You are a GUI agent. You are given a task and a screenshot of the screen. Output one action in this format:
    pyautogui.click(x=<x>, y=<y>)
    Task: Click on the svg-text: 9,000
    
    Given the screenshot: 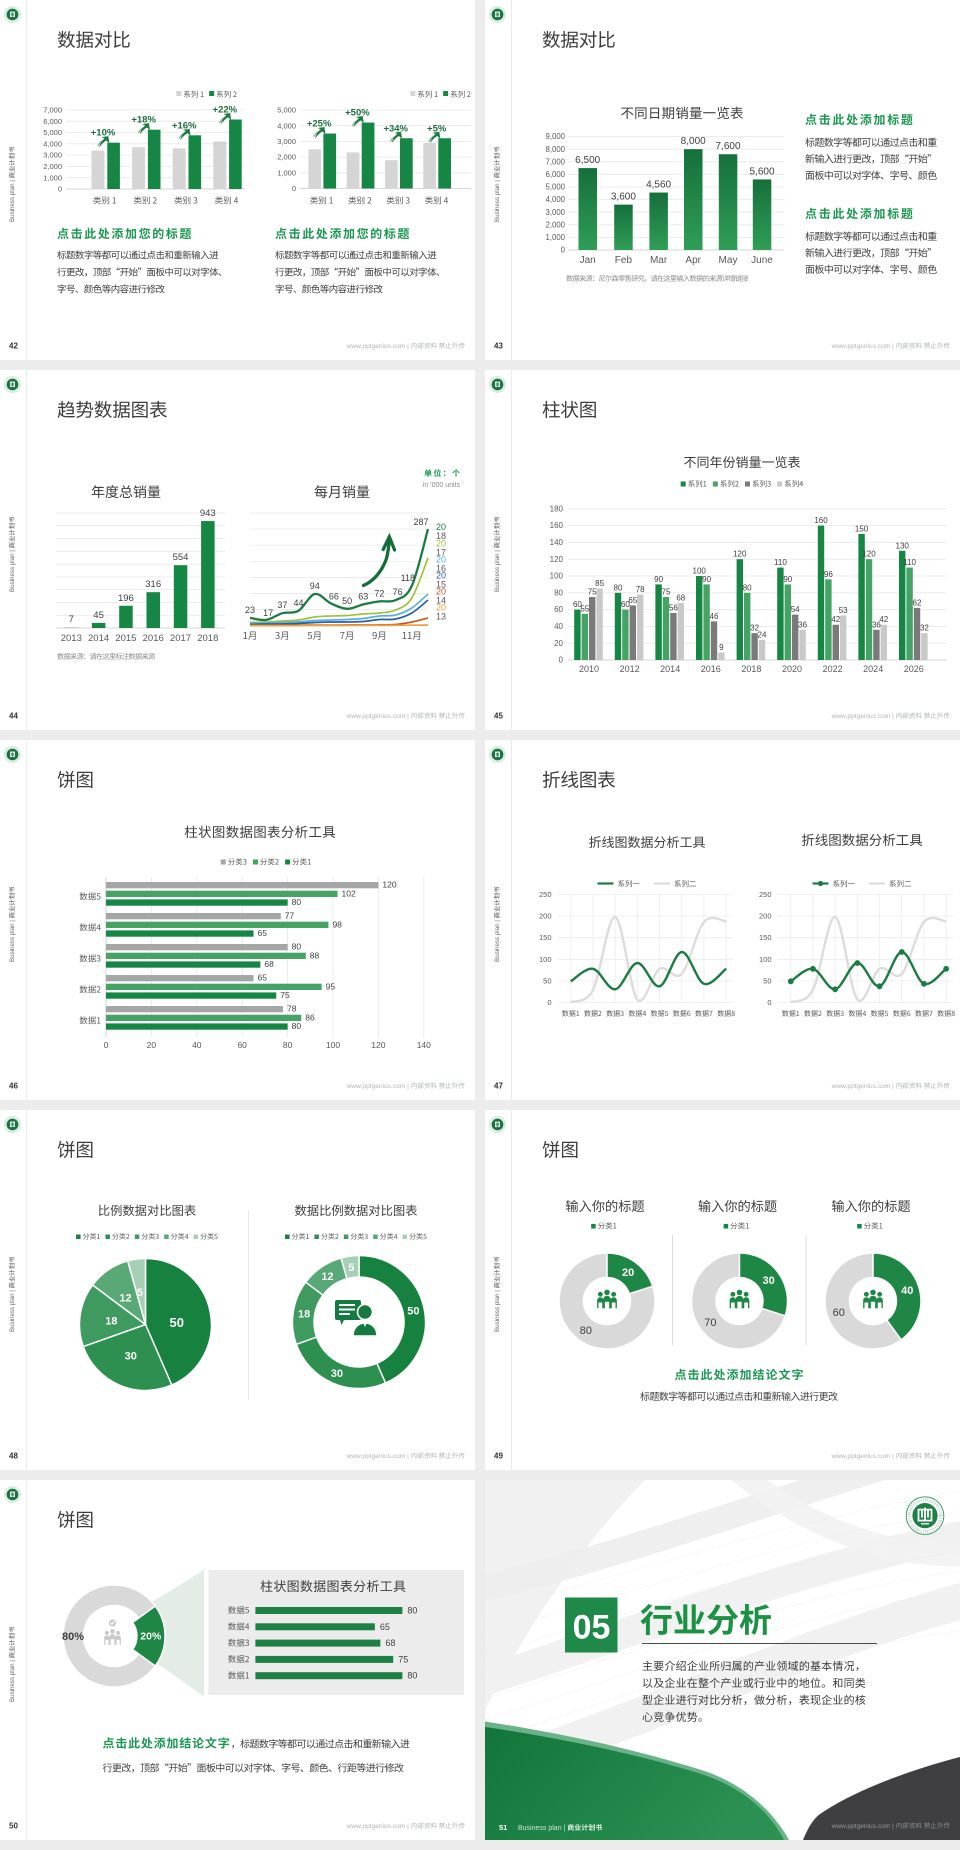 What is the action you would take?
    pyautogui.click(x=555, y=136)
    